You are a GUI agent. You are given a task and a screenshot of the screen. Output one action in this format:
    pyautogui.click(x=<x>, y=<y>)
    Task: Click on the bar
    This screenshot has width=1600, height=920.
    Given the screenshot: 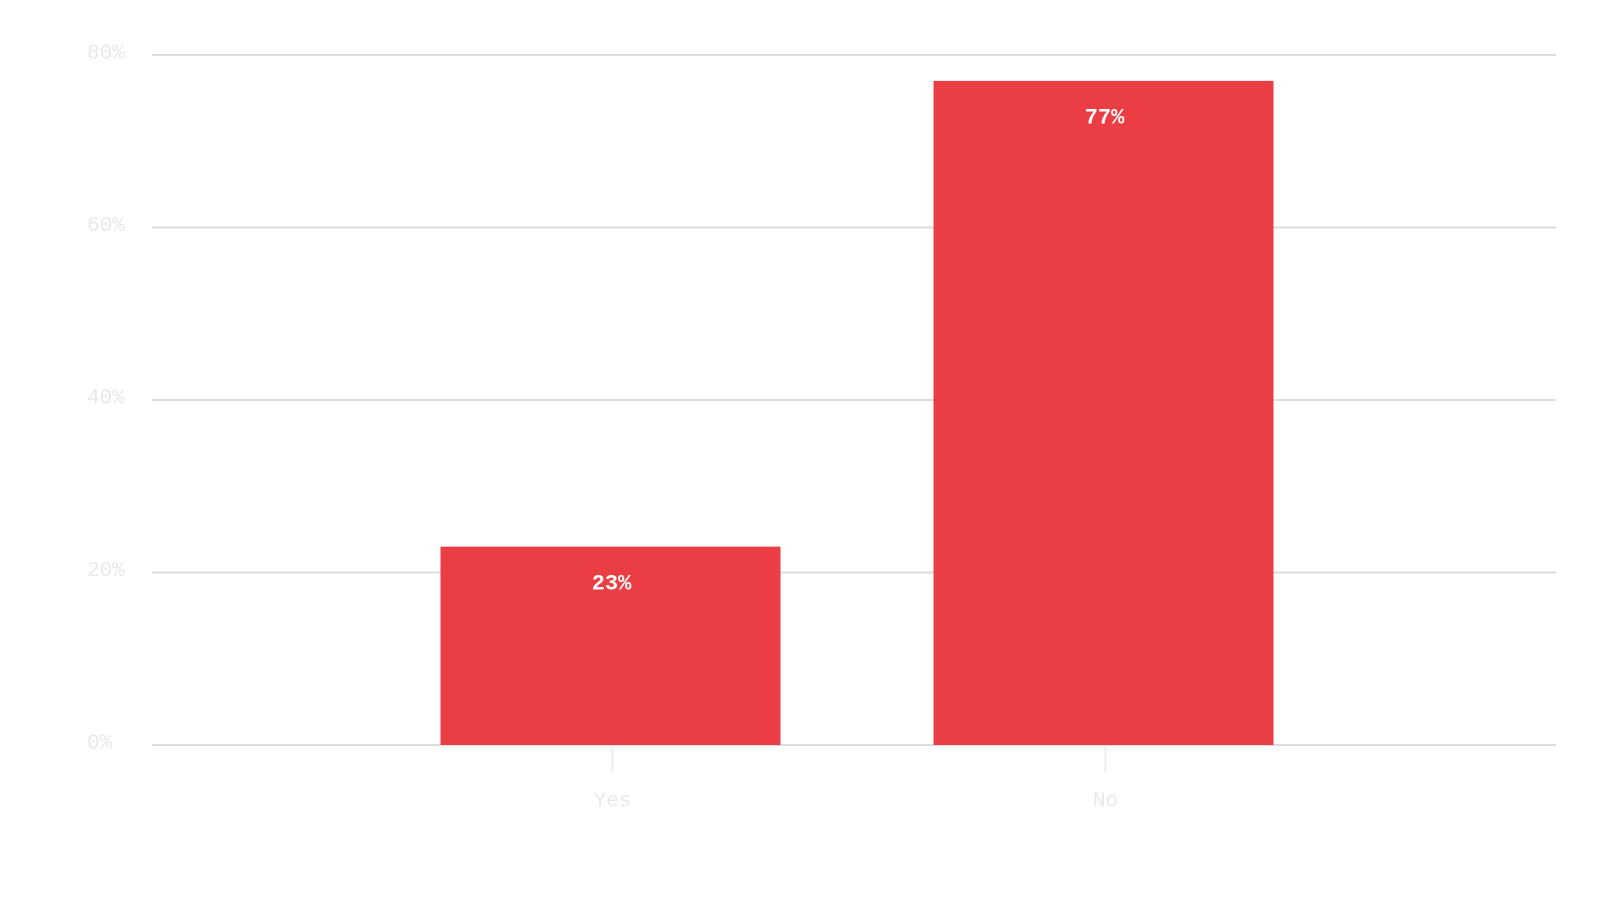 What is the action you would take?
    pyautogui.click(x=610, y=645)
    